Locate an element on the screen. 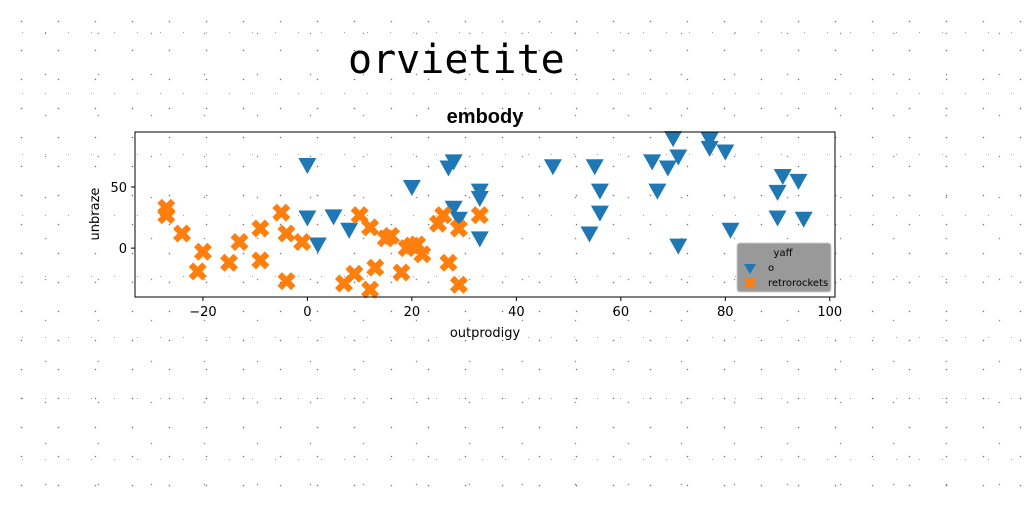 This screenshot has width=1024, height=512. x-tick-label: 40 is located at coordinates (516, 312).